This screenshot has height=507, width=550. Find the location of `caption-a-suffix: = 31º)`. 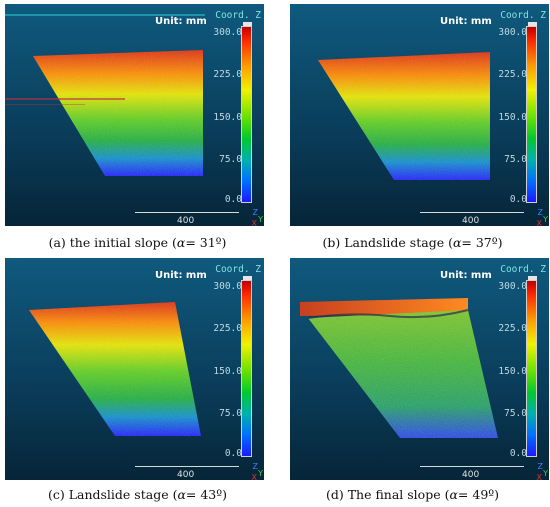

caption-a-suffix: = 31º) is located at coordinates (206, 242).